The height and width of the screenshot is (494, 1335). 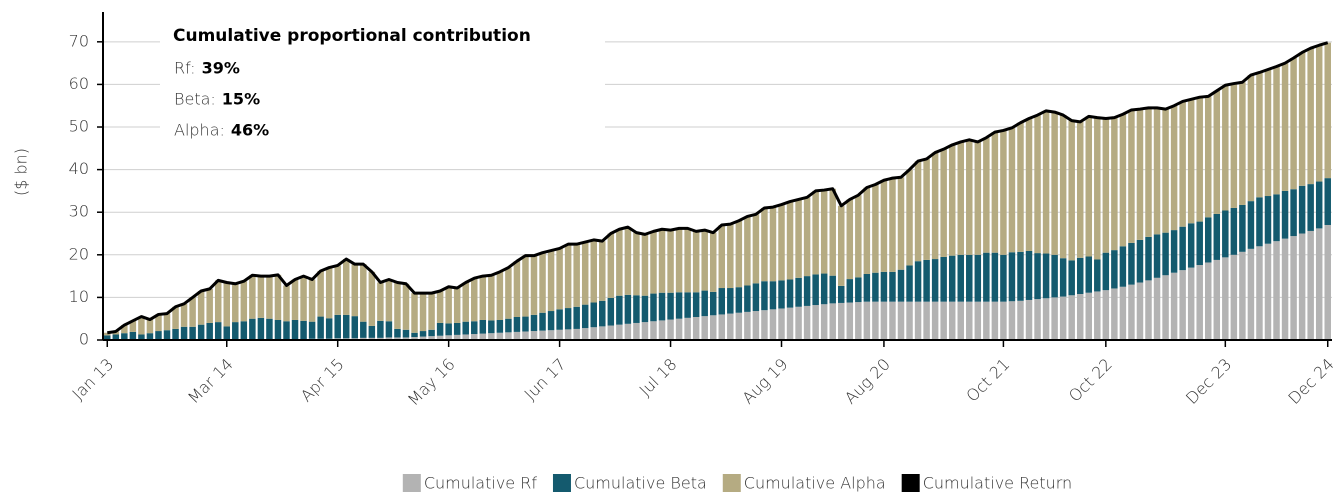 I want to click on x-tick-label: Oct 21, so click(x=987, y=380).